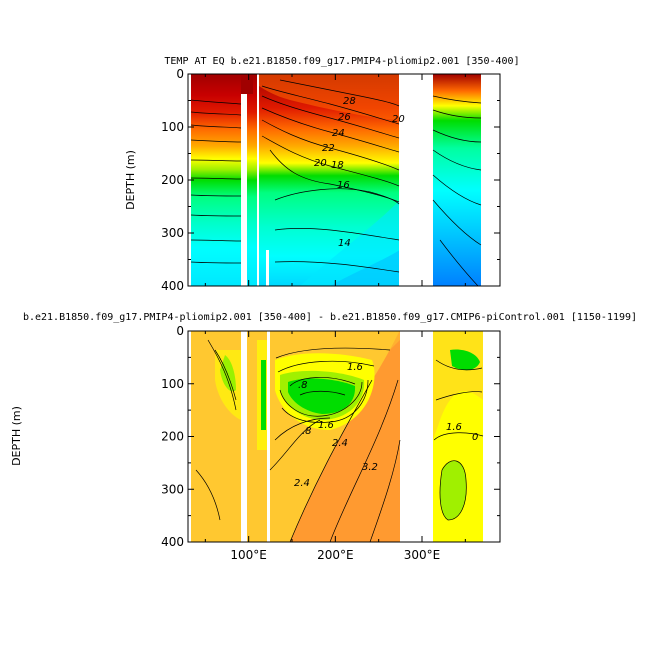 This screenshot has height=660, width=660. I want to click on top-y-axis-label: DEPTH (m), so click(130, 180).